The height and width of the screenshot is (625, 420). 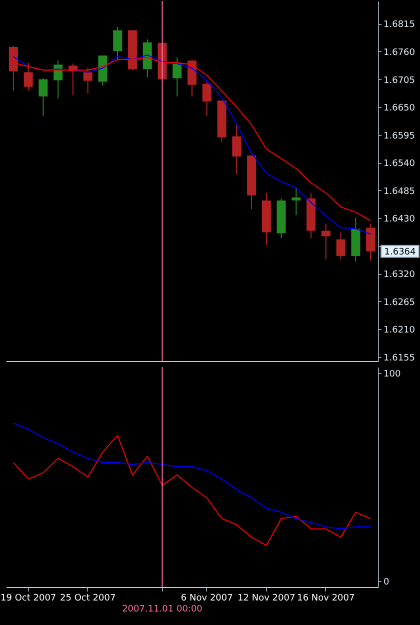 What do you see at coordinates (387, 582) in the screenshot?
I see `y-tick-label: 0` at bounding box center [387, 582].